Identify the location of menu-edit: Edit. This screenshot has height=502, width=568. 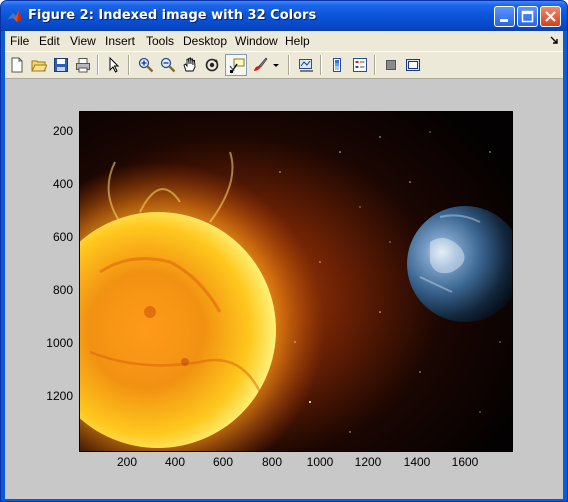
(49, 41).